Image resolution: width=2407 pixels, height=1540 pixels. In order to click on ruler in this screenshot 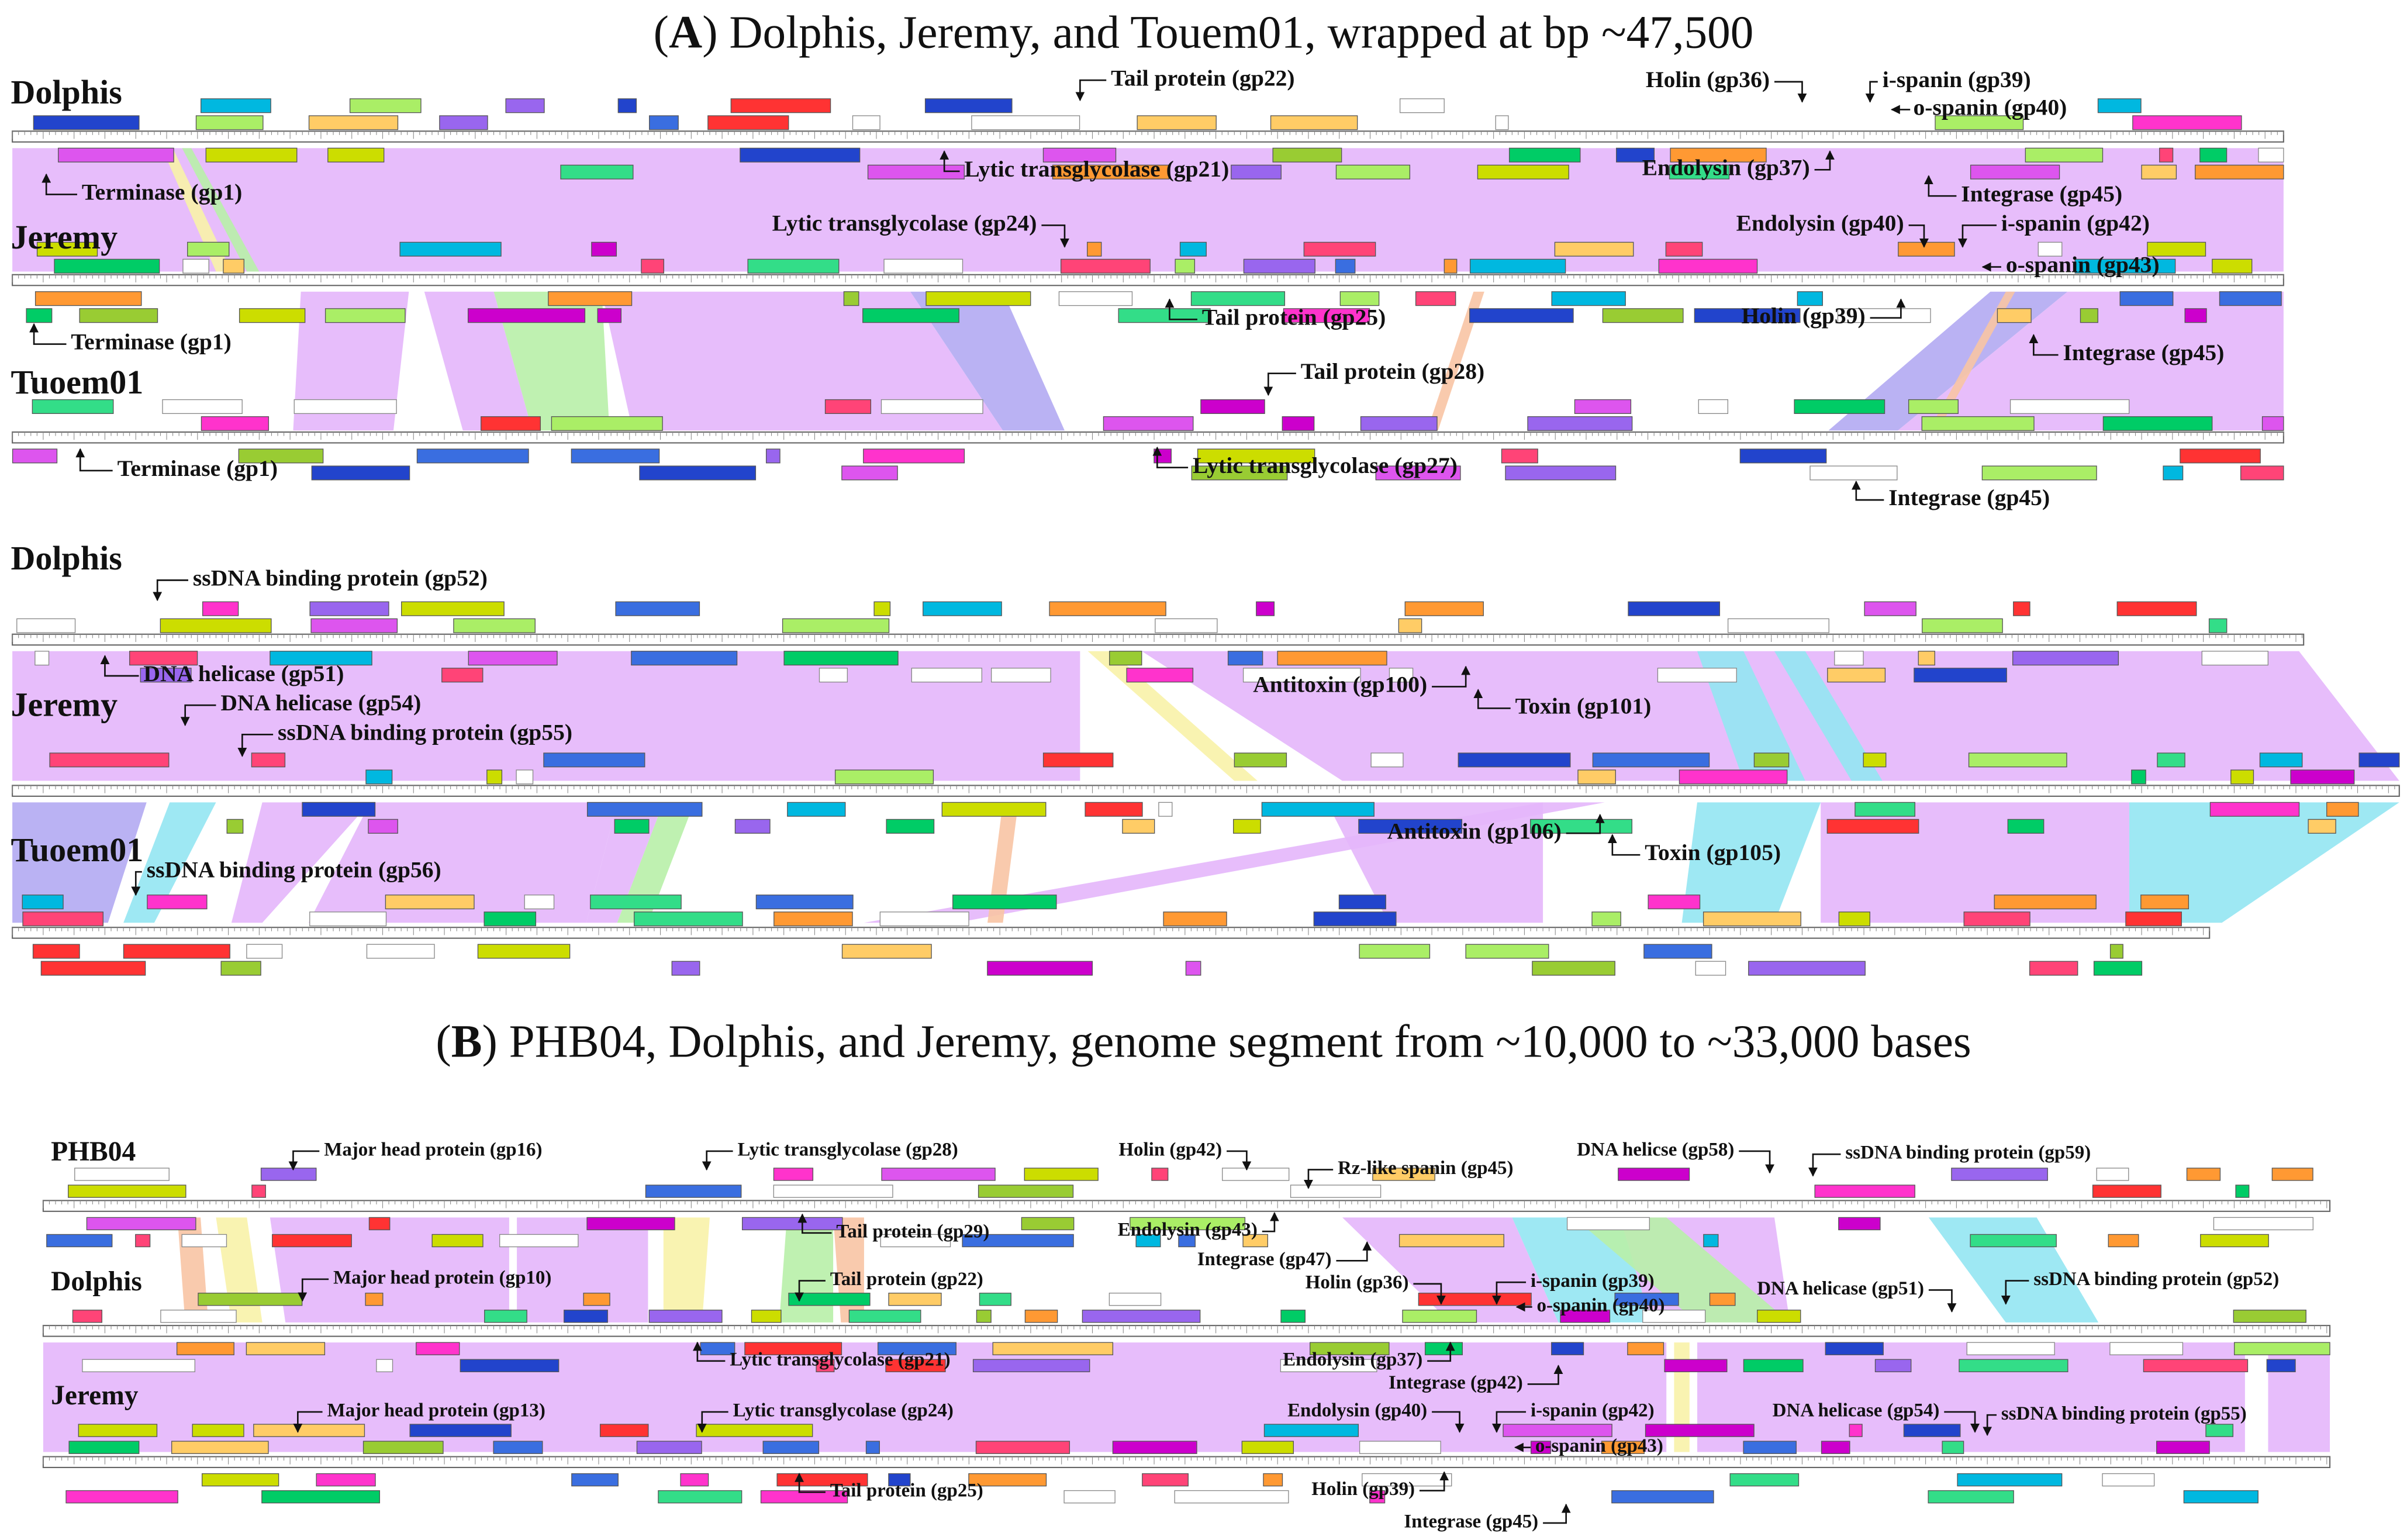, I will do `click(1158, 639)`.